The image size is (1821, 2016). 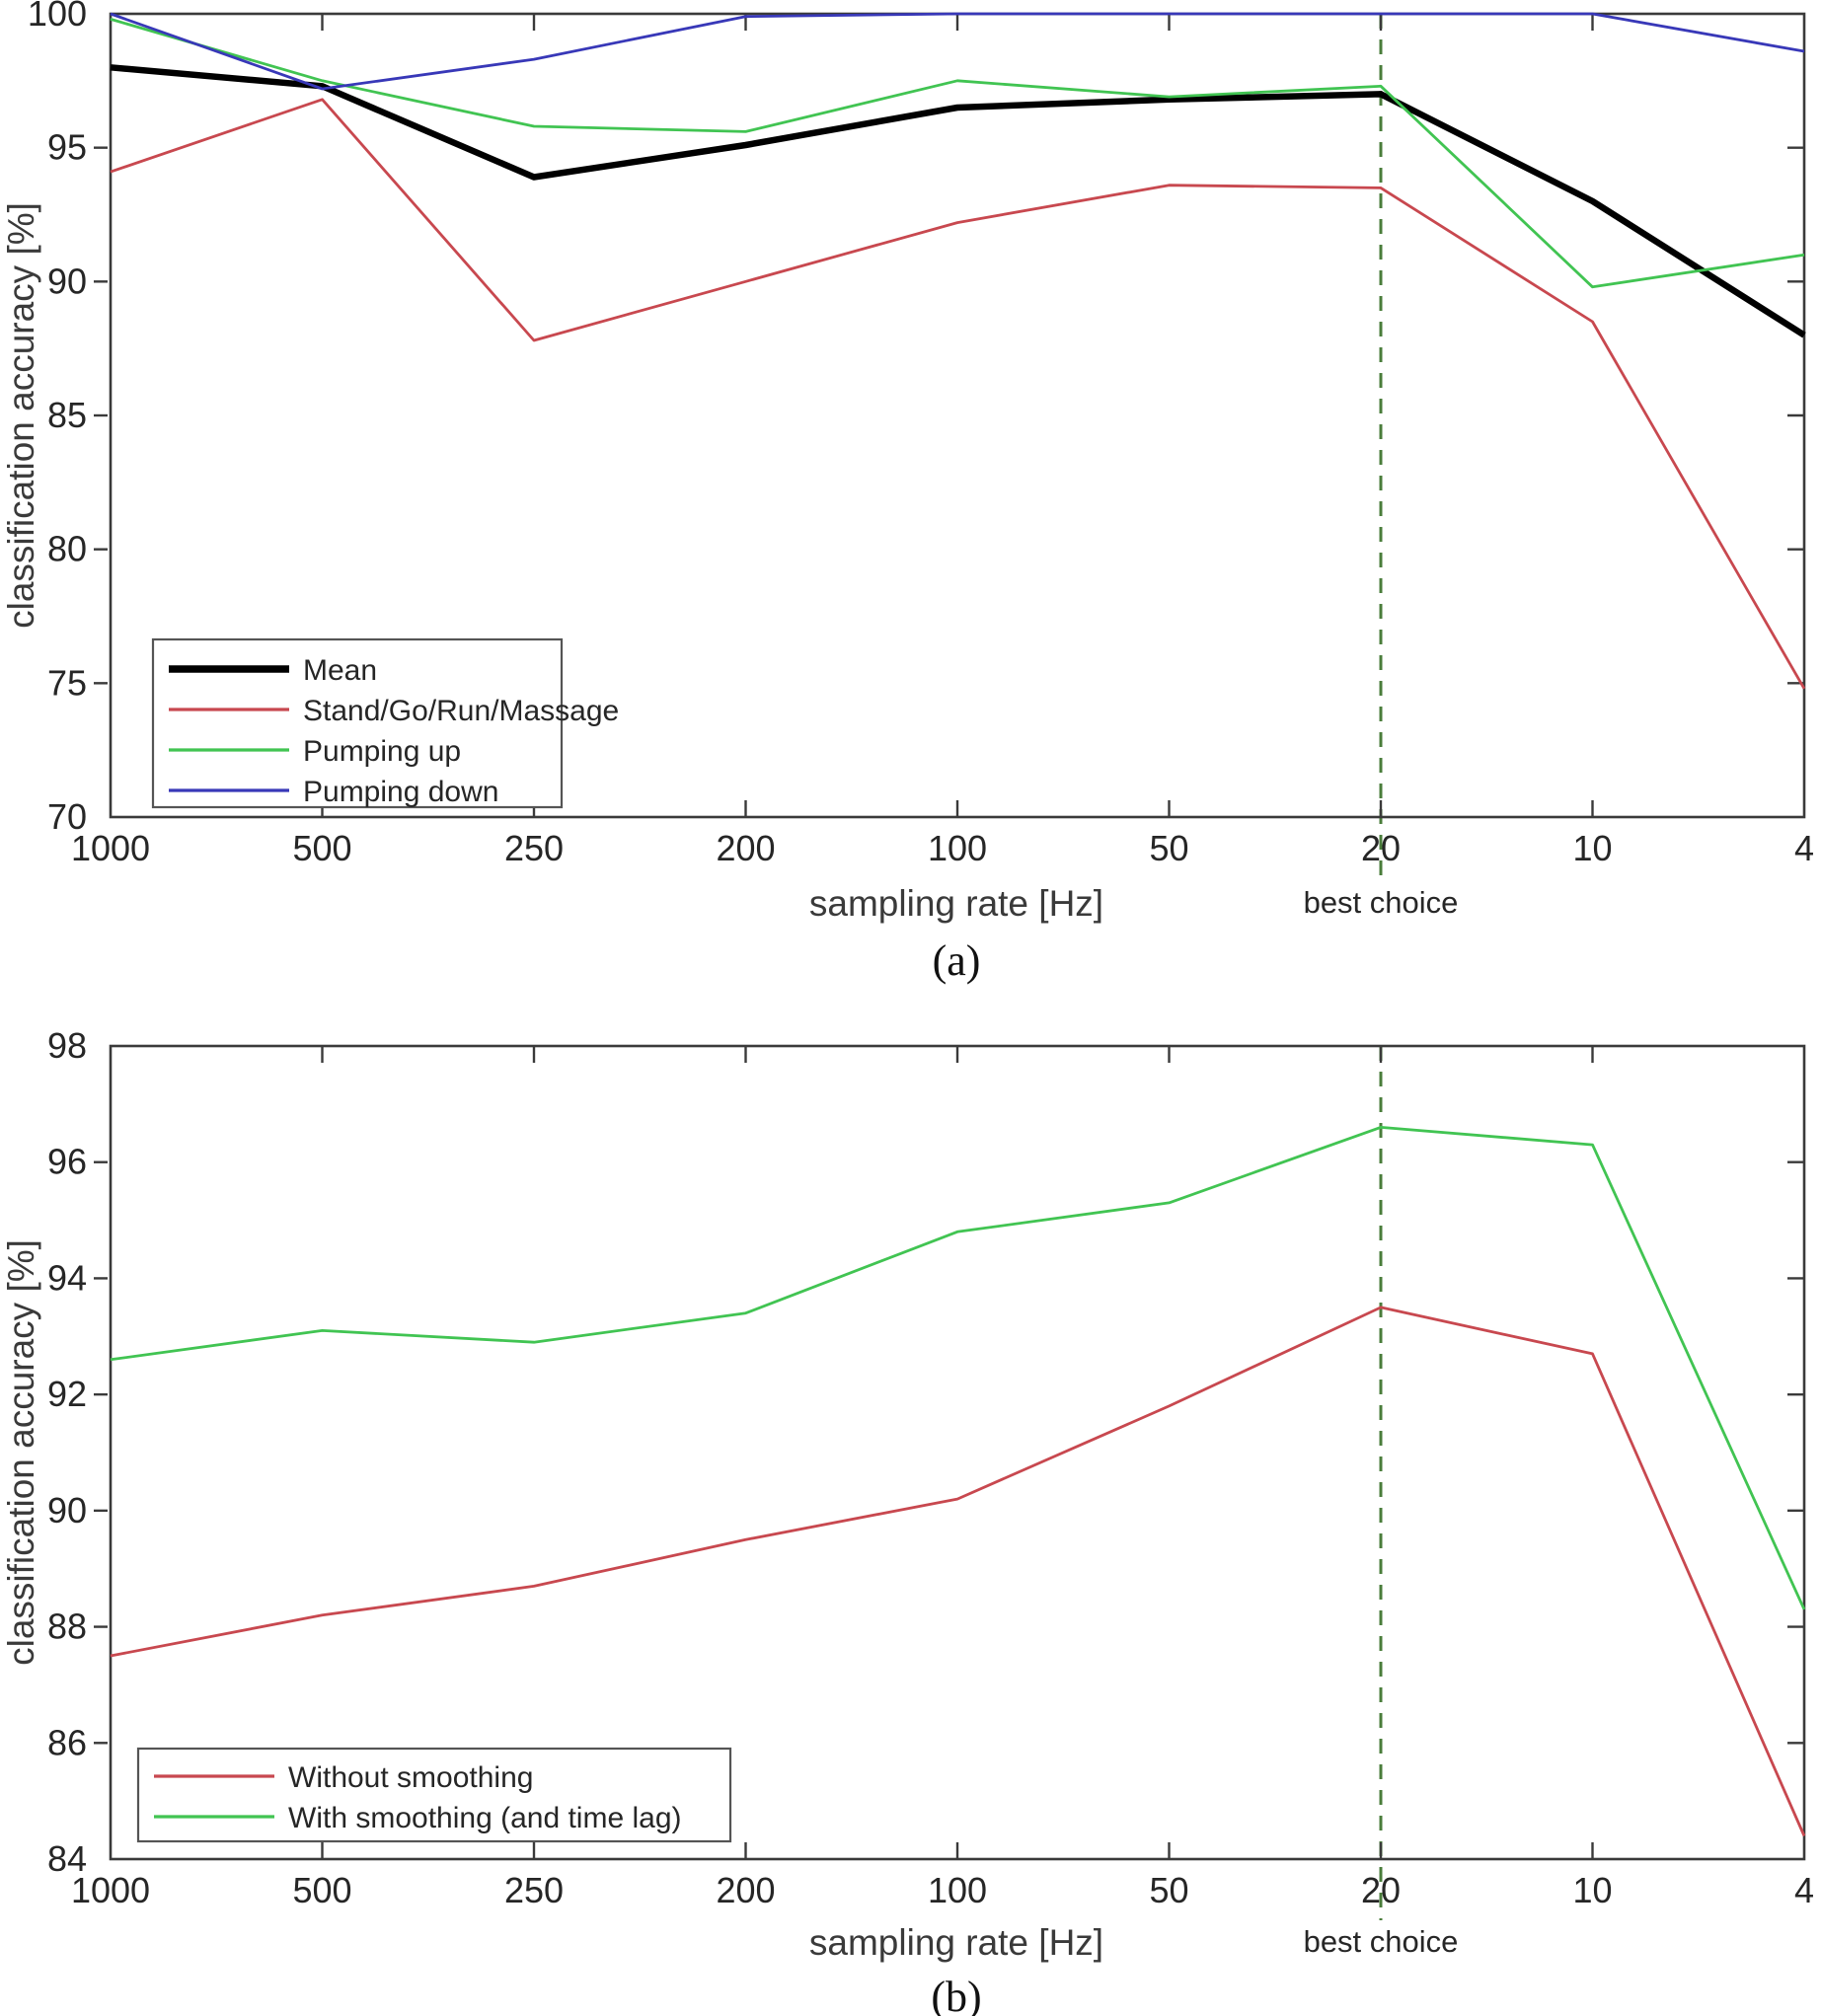 I want to click on series-line-pumping-up, so click(x=957, y=153).